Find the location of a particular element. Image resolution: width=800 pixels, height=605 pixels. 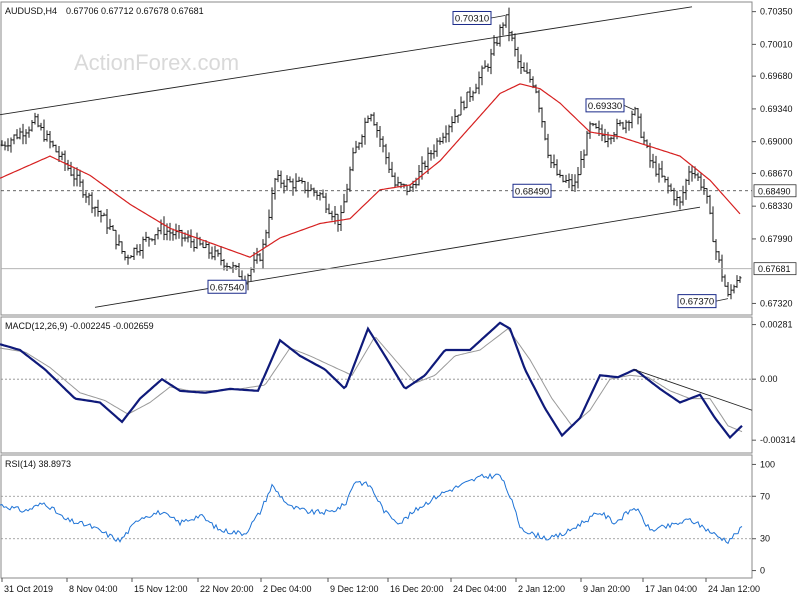

price-axis-label: 0.70350 is located at coordinates (776, 12).